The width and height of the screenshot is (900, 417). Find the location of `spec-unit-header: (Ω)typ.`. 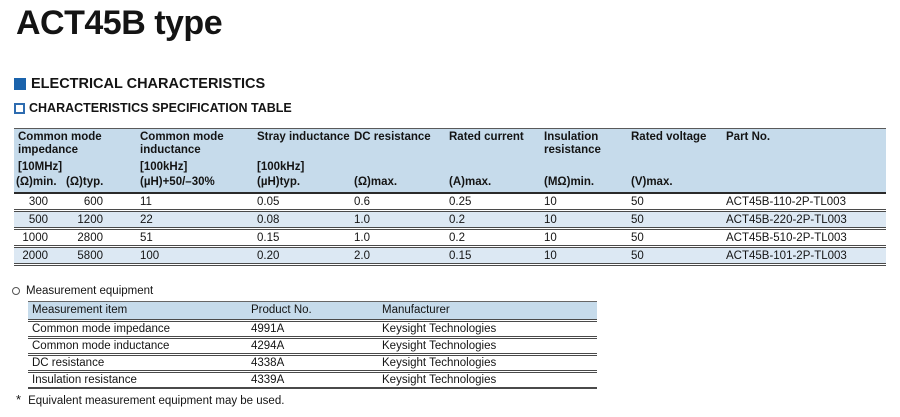

spec-unit-header: (Ω)typ. is located at coordinates (98, 184).